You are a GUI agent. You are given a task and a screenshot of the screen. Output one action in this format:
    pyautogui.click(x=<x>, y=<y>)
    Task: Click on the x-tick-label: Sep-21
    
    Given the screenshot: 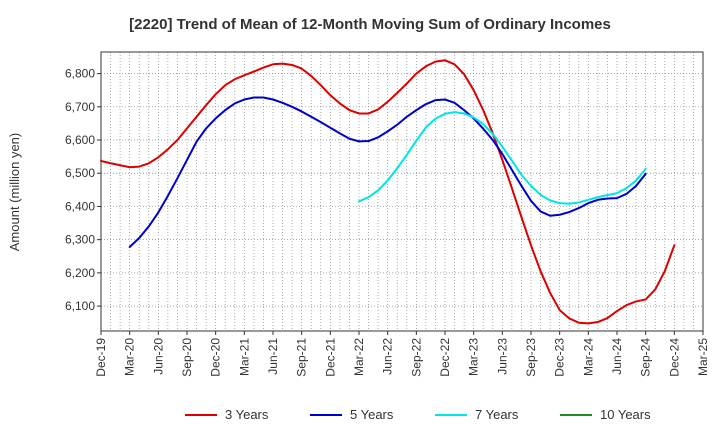 What is the action you would take?
    pyautogui.click(x=302, y=357)
    